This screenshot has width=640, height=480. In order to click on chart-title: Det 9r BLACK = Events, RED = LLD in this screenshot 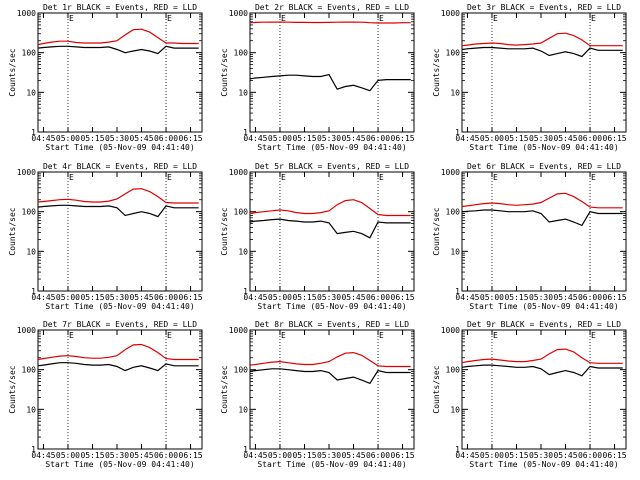, I will do `click(544, 324)`.